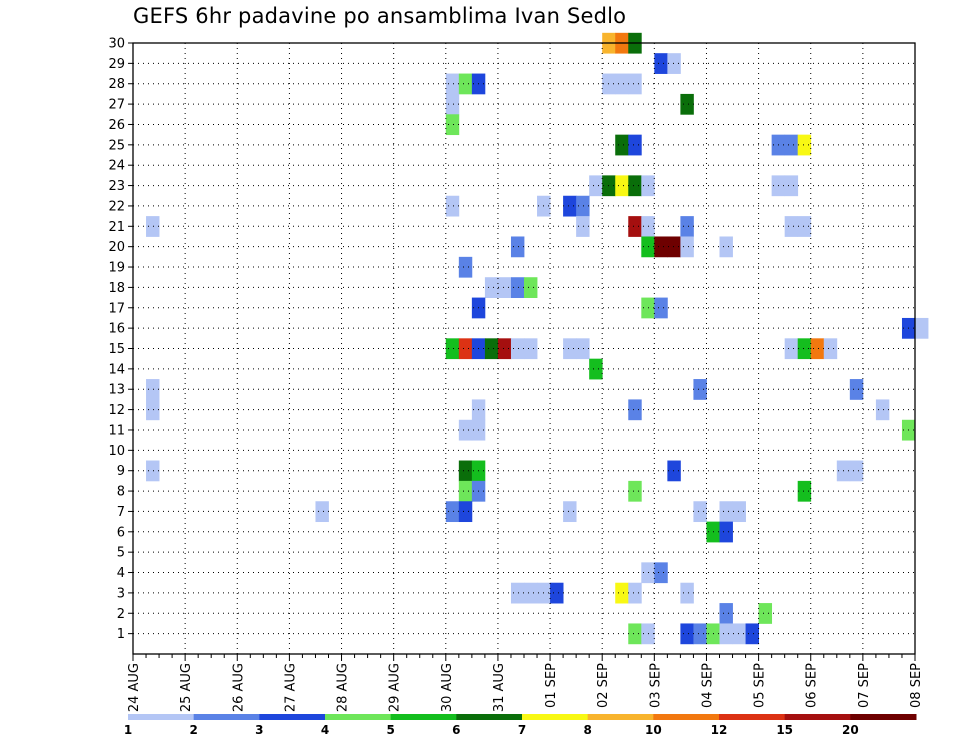  What do you see at coordinates (259, 730) in the screenshot?
I see `colorbar-label: 3` at bounding box center [259, 730].